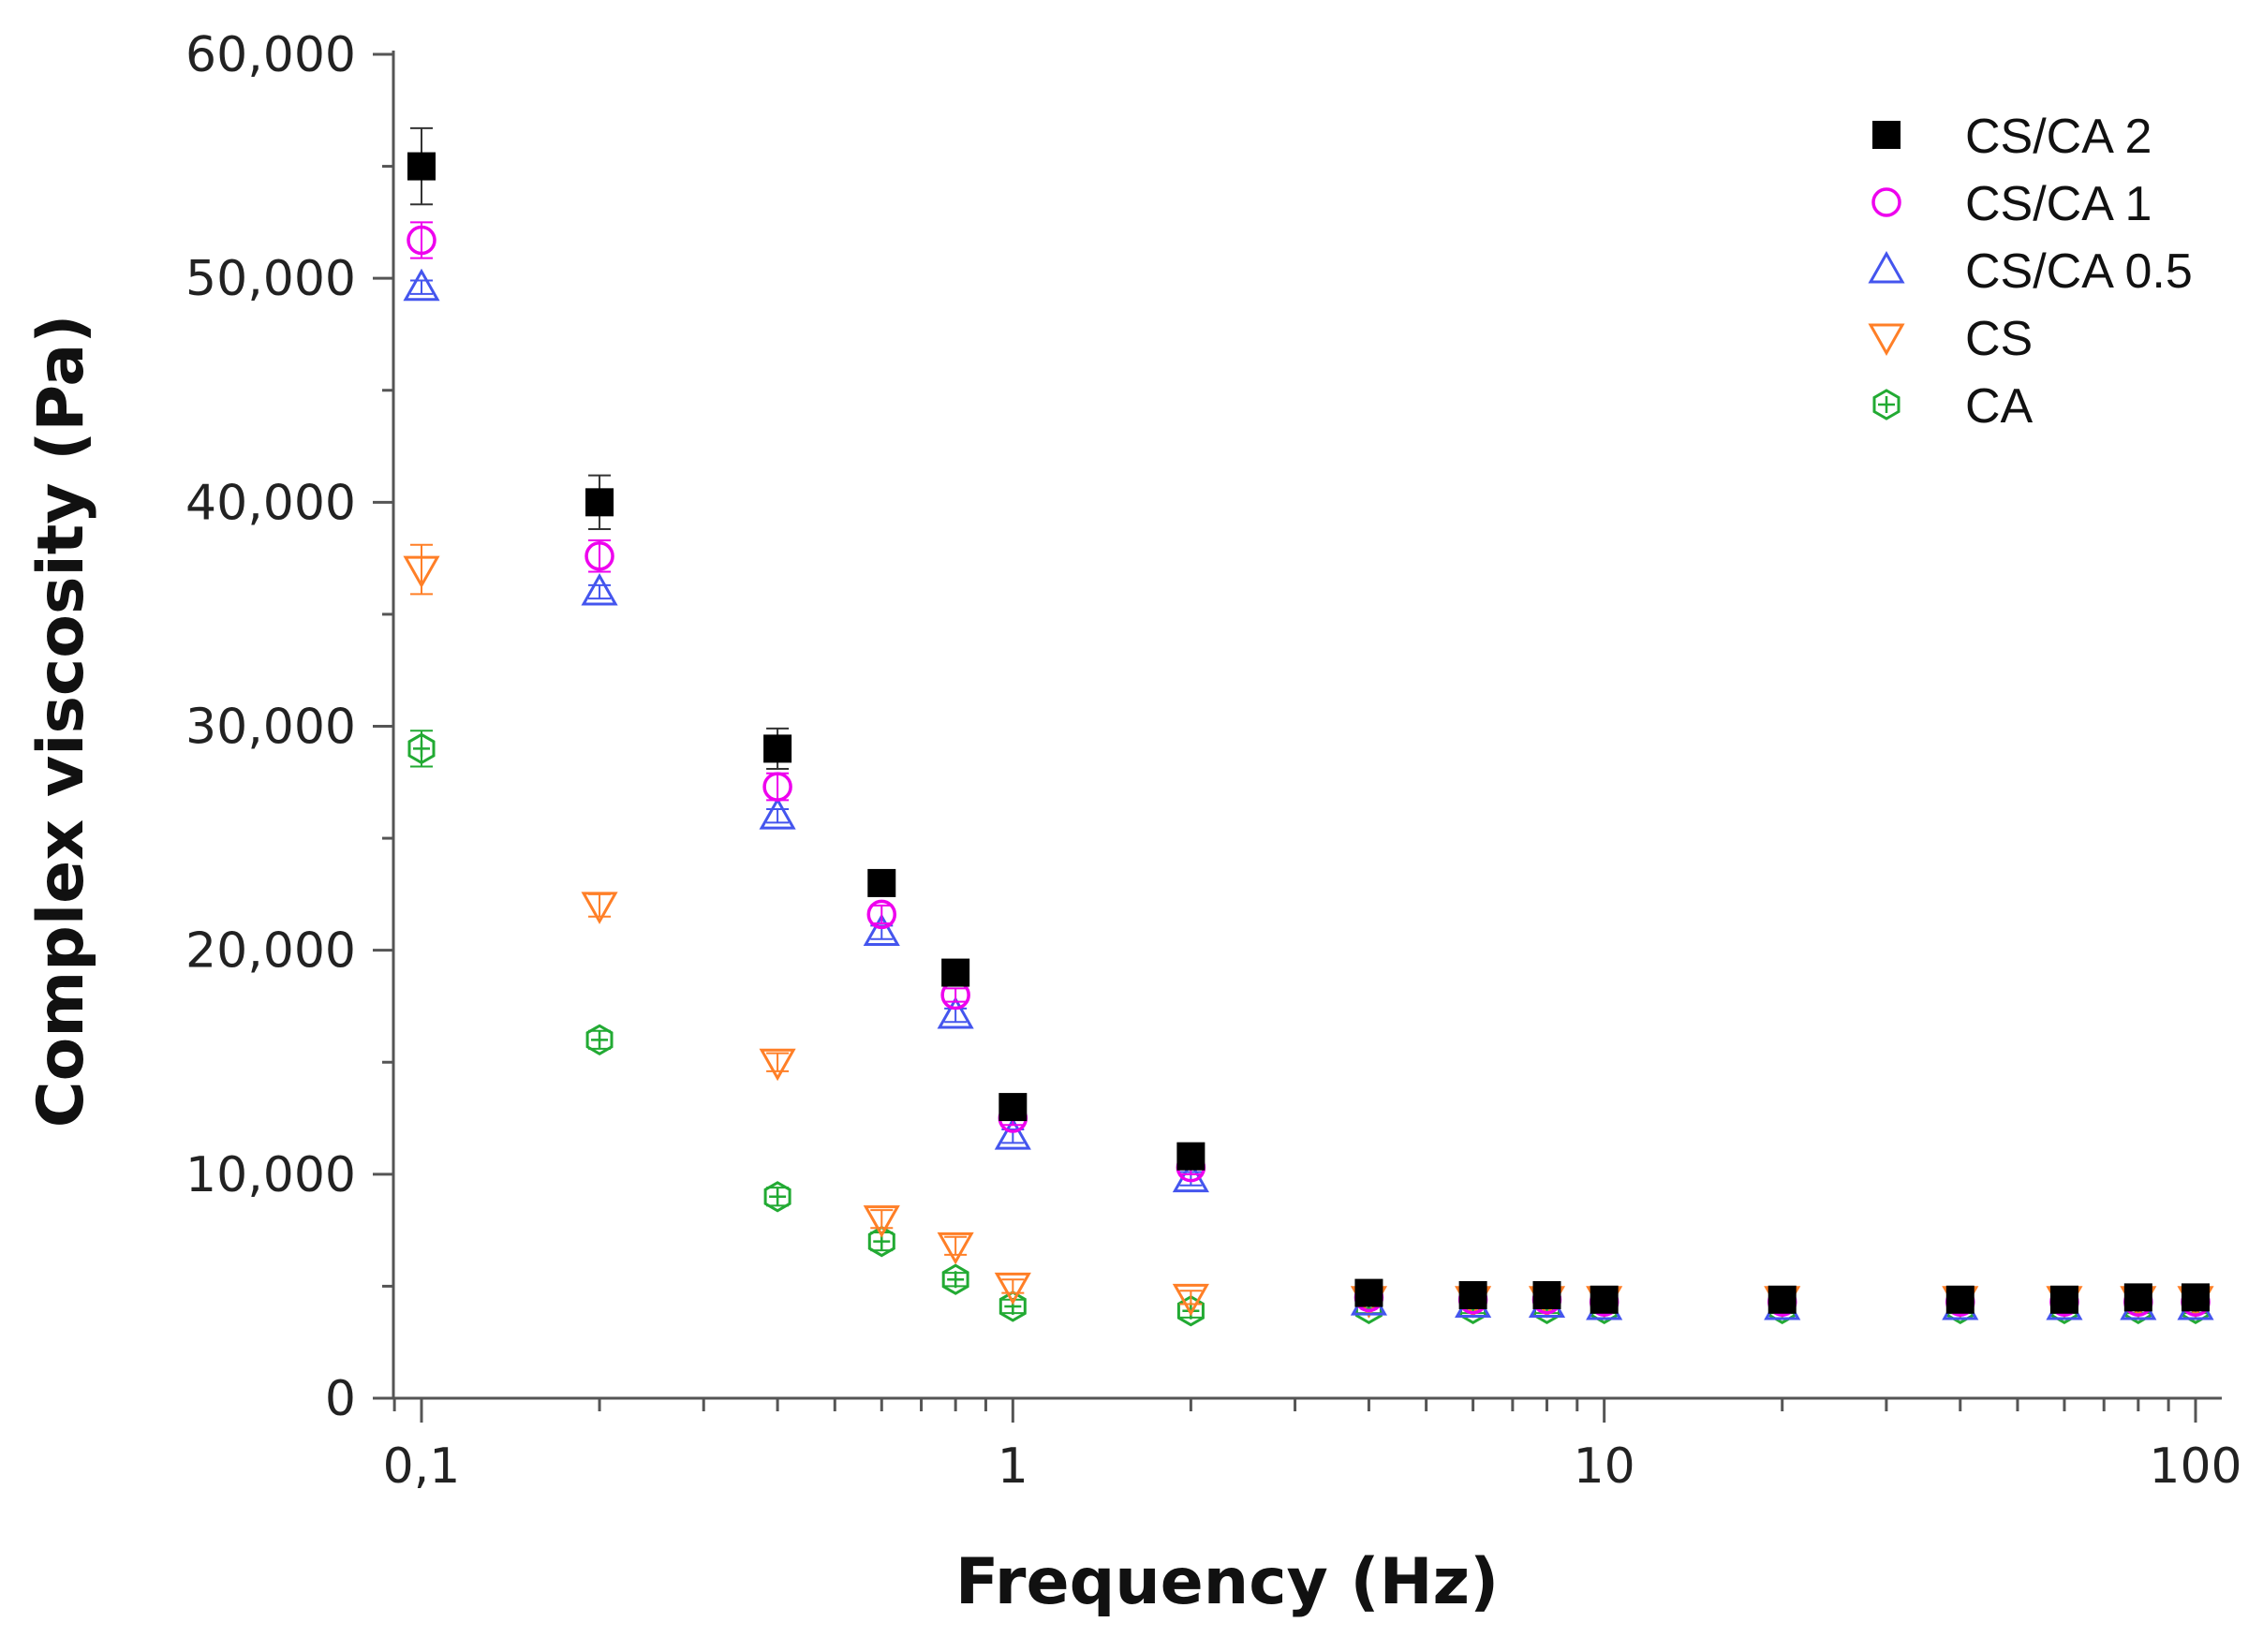  Describe the element at coordinates (271, 279) in the screenshot. I see `y-tick-label: 50,000` at that location.